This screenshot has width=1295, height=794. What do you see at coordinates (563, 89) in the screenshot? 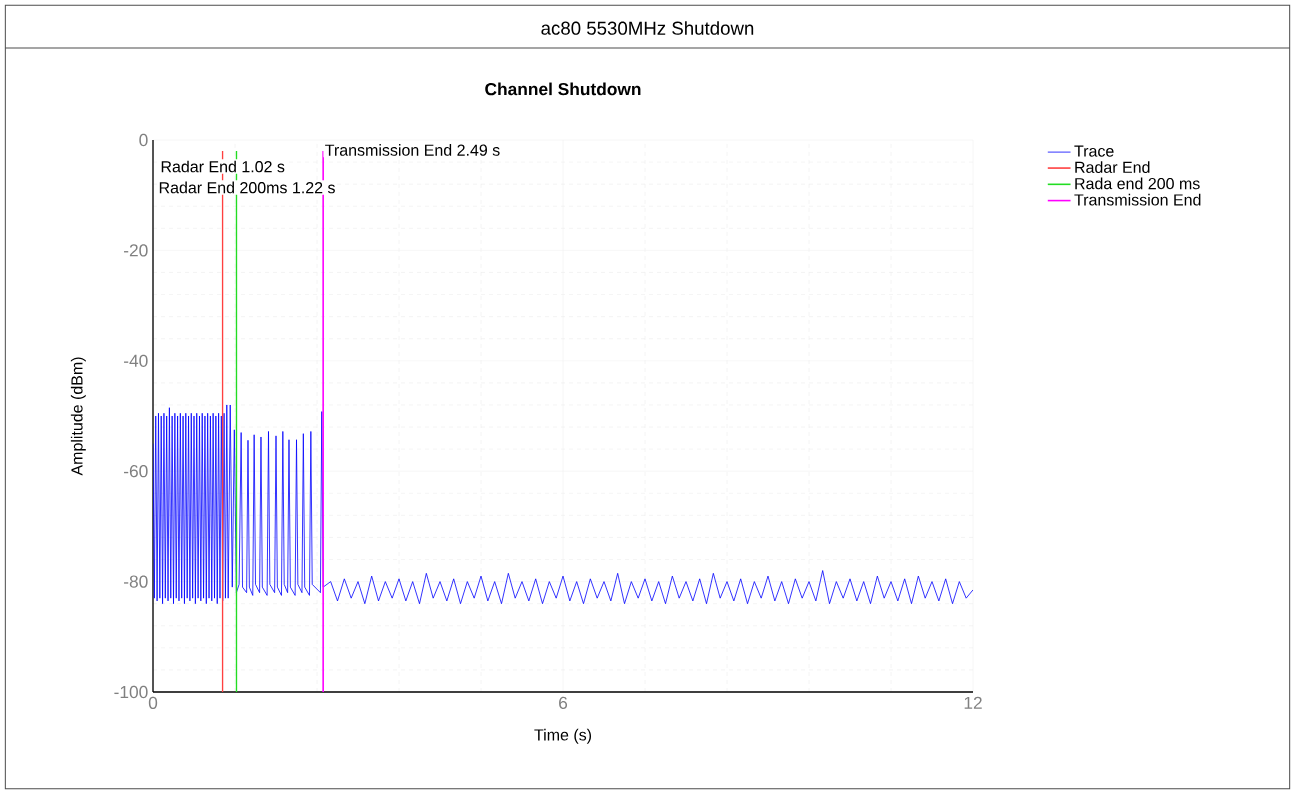
I see `chart-subtitle: Channel Shutdown` at bounding box center [563, 89].